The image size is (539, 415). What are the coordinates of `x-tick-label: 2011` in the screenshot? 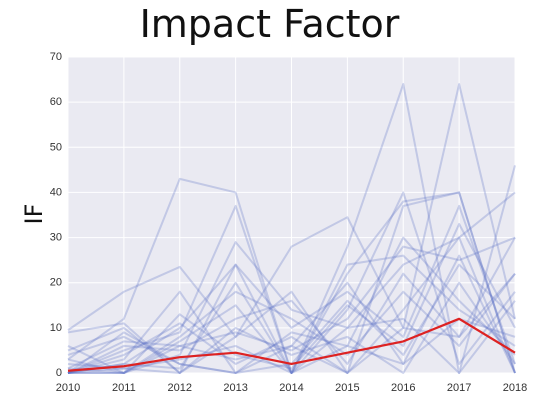 It's located at (124, 388).